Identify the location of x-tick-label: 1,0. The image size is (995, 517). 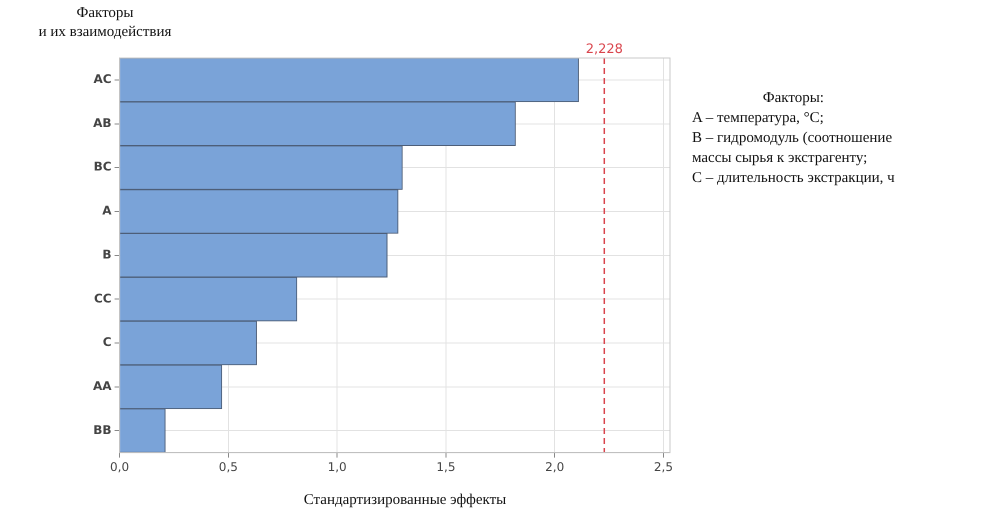
(337, 467).